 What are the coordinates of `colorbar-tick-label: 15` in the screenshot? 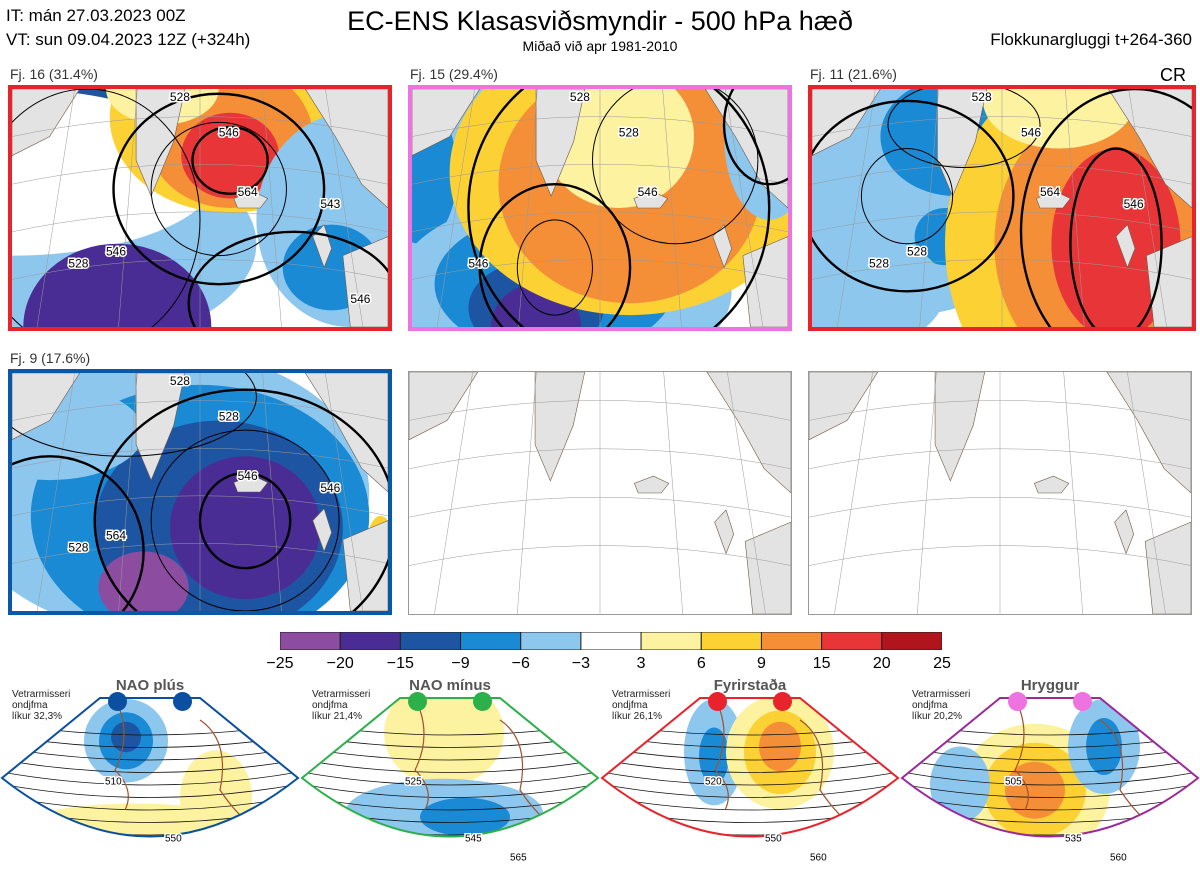 It's located at (821, 663).